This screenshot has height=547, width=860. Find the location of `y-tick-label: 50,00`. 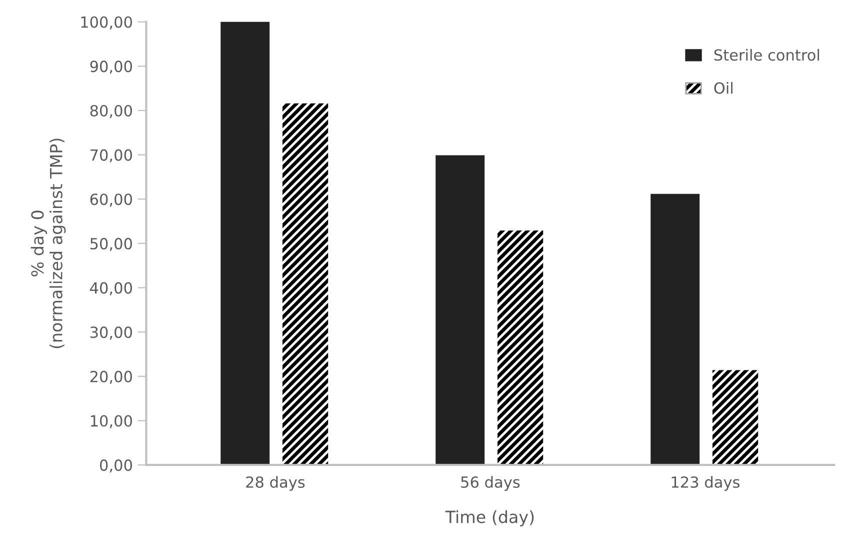

y-tick-label: 50,00 is located at coordinates (111, 244).